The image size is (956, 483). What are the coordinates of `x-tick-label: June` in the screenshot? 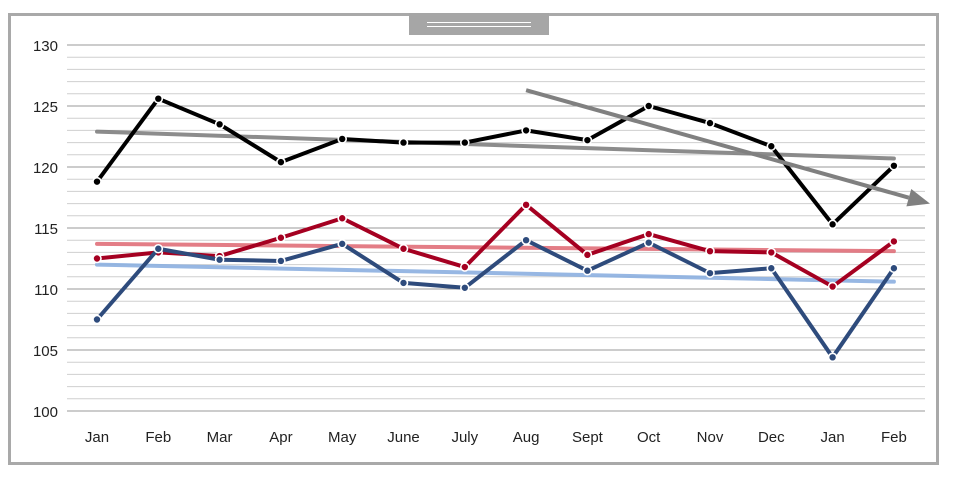 It's located at (403, 437).